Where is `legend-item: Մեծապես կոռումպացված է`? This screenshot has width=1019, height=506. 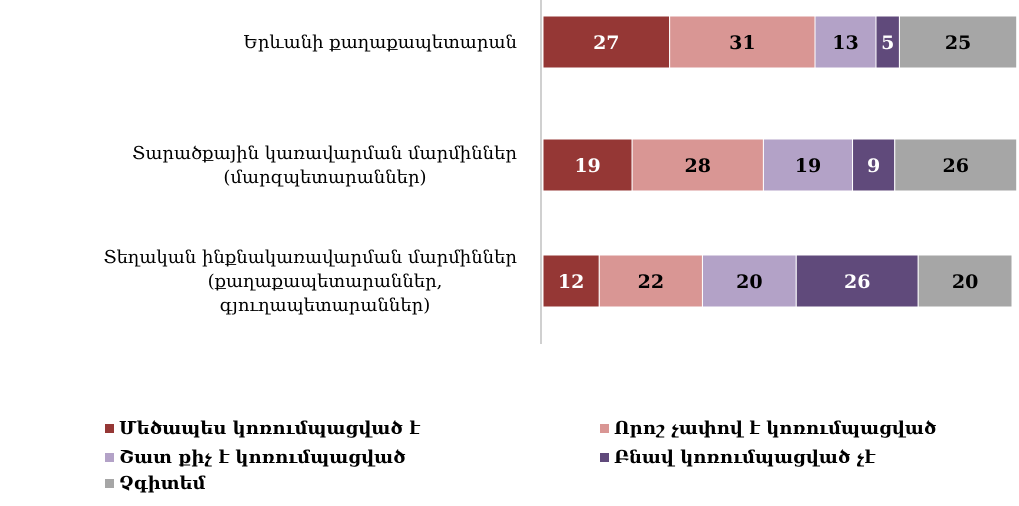 legend-item: Մեծապես կոռումպացված է is located at coordinates (262, 428).